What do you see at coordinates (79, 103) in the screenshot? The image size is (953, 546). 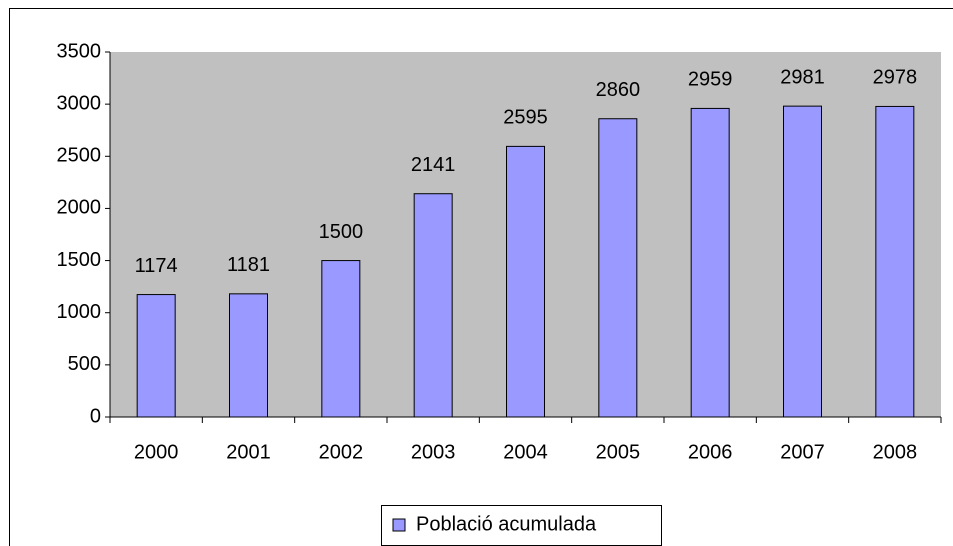 I see `y-tick-label: 3000` at bounding box center [79, 103].